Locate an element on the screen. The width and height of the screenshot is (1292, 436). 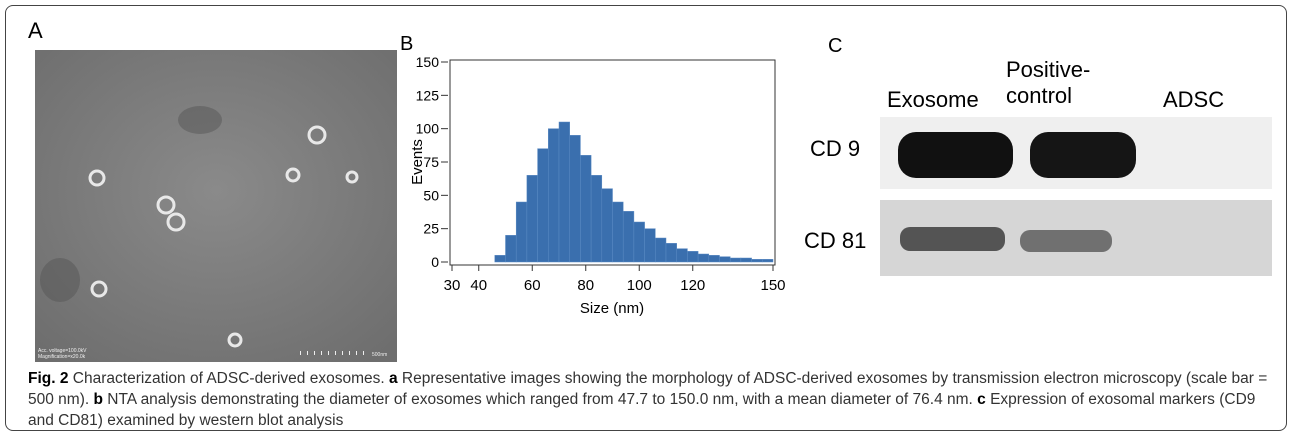
panel-label: C is located at coordinates (835, 46).